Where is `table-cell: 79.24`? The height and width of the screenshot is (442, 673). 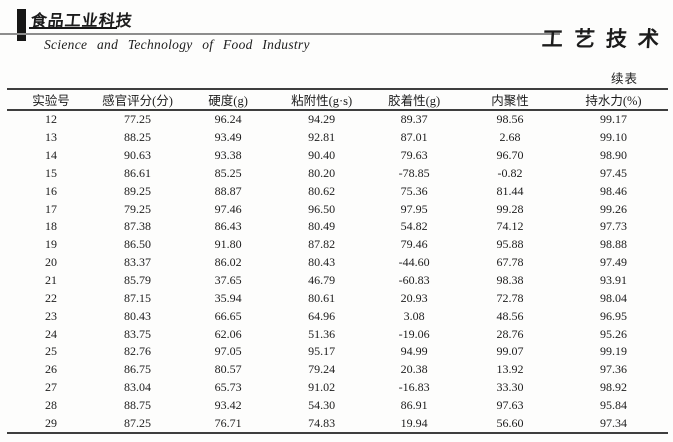 table-cell: 79.24 is located at coordinates (322, 369).